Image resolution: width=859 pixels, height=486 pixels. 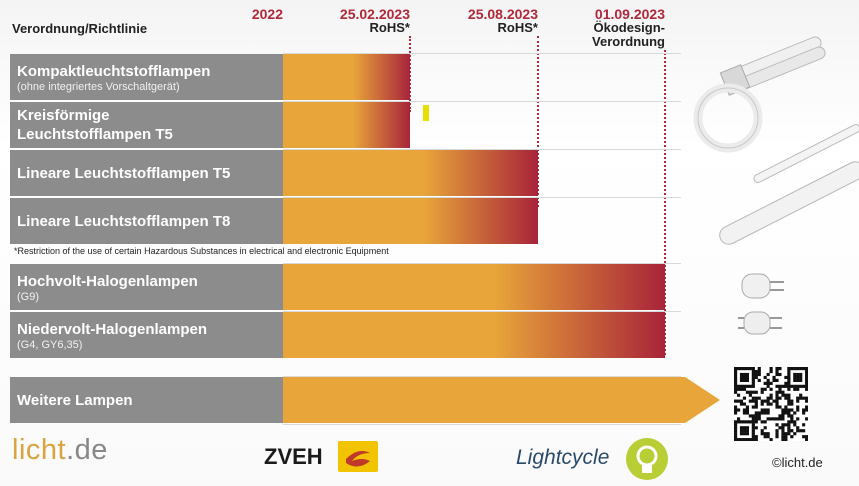 I want to click on row-label: Weitere Lampen, so click(x=146, y=400).